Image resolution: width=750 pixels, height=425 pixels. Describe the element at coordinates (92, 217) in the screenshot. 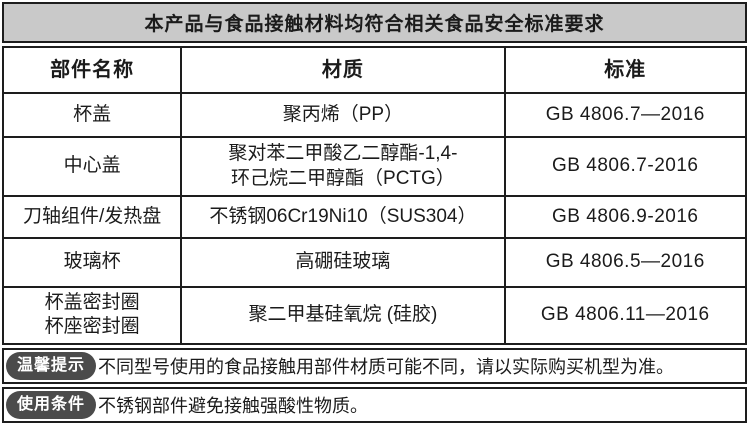

I see `part-cell: 刀轴组件/发热盘` at that location.